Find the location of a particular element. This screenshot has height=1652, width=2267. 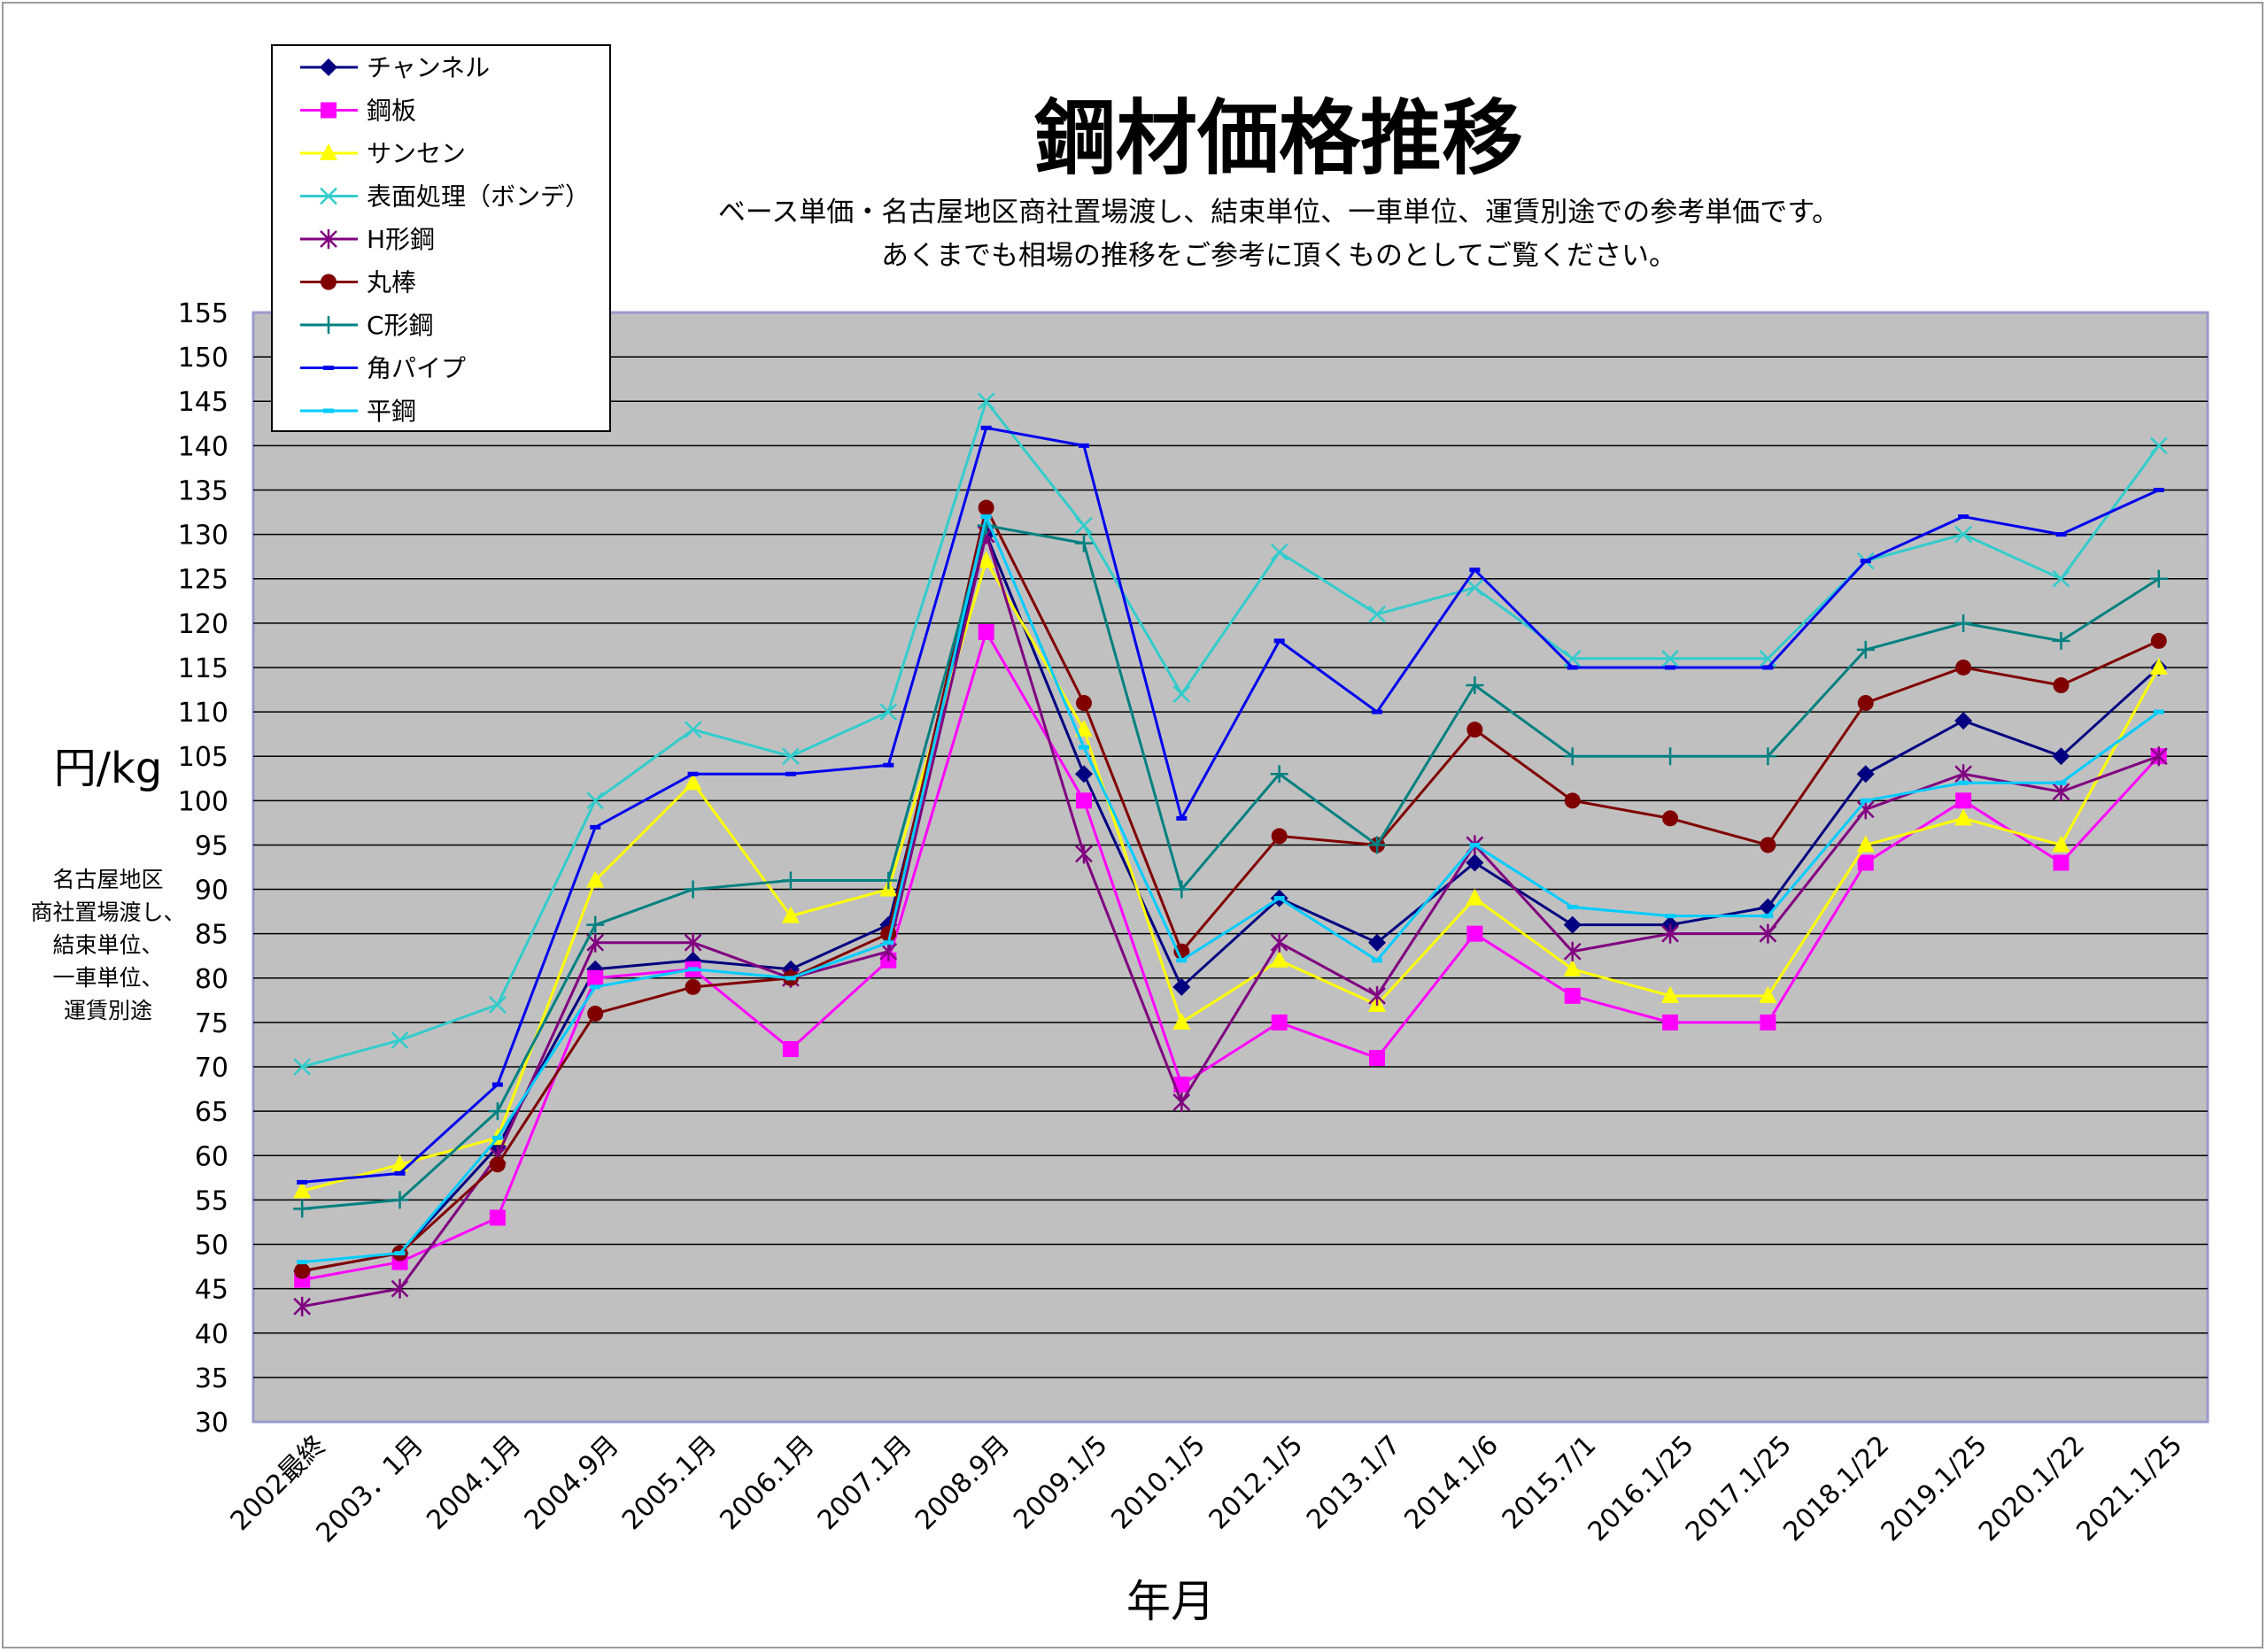

y-note-line-2: 商社置場渡し、 is located at coordinates (107, 912).